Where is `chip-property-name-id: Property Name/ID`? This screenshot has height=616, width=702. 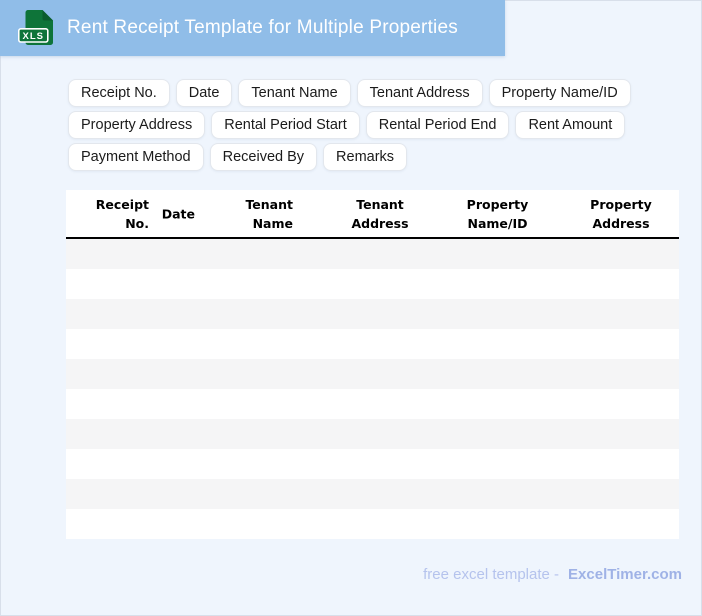 chip-property-name-id: Property Name/ID is located at coordinates (559, 93).